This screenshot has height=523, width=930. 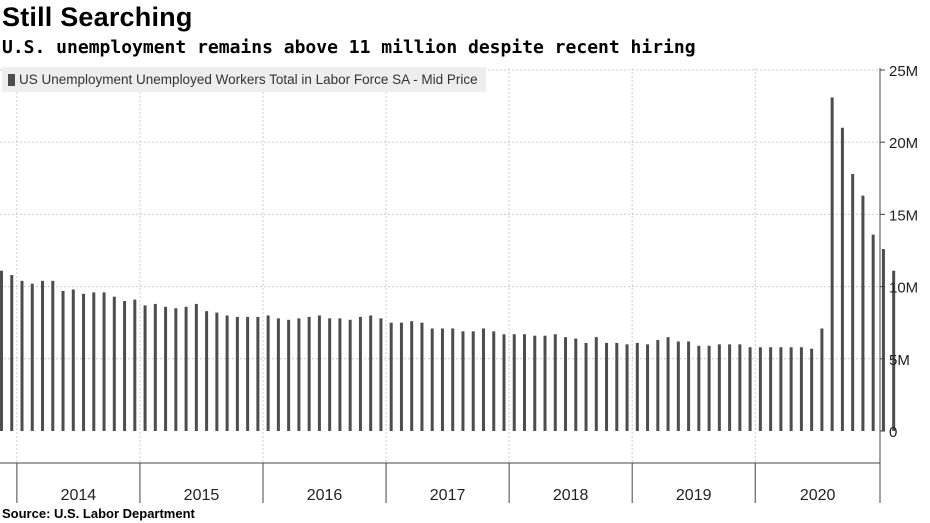 What do you see at coordinates (325, 495) in the screenshot?
I see `x-tick-label: 2016` at bounding box center [325, 495].